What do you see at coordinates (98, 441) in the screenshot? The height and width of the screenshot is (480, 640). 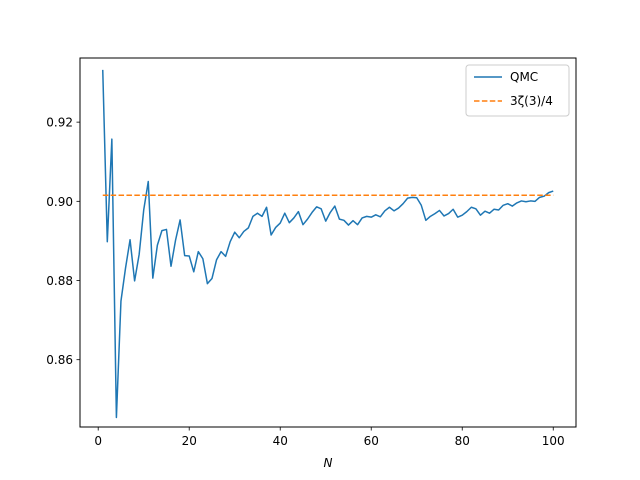 I see `x-tick-label: 0` at bounding box center [98, 441].